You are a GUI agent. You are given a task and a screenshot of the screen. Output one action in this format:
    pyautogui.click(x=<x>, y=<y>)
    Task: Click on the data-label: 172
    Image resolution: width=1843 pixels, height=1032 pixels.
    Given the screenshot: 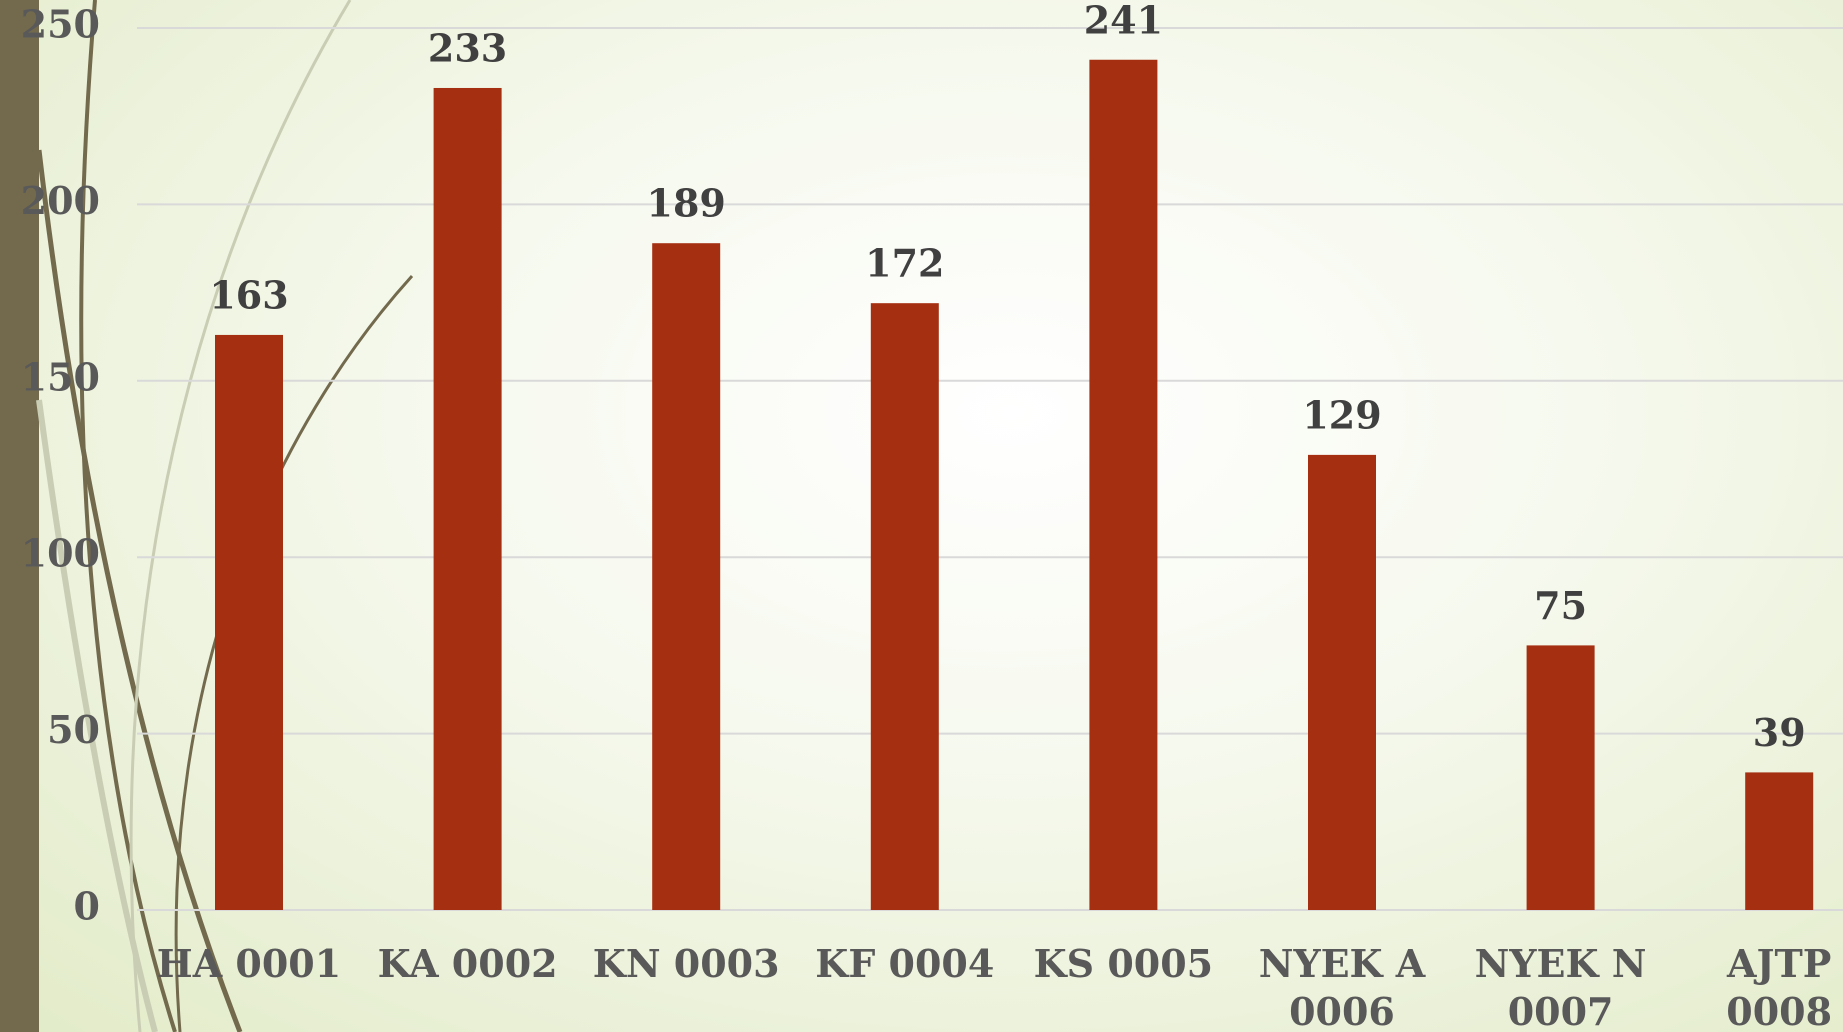 What is the action you would take?
    pyautogui.click(x=904, y=263)
    